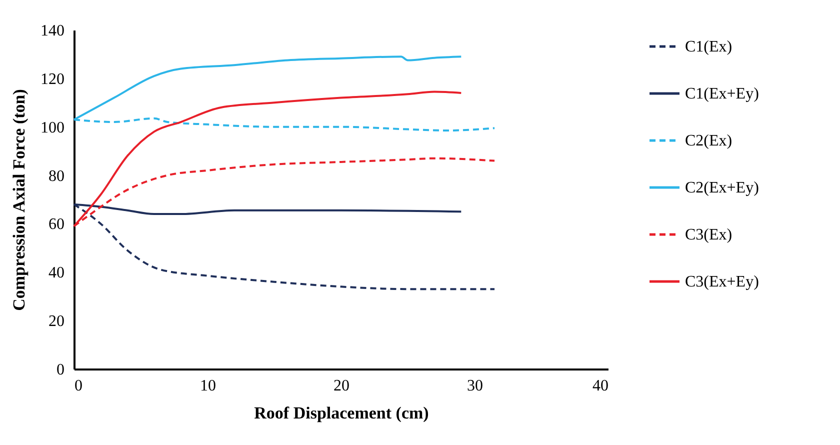 The image size is (840, 445). I want to click on x-axis-title: Roof Displacement (cm), so click(341, 413).